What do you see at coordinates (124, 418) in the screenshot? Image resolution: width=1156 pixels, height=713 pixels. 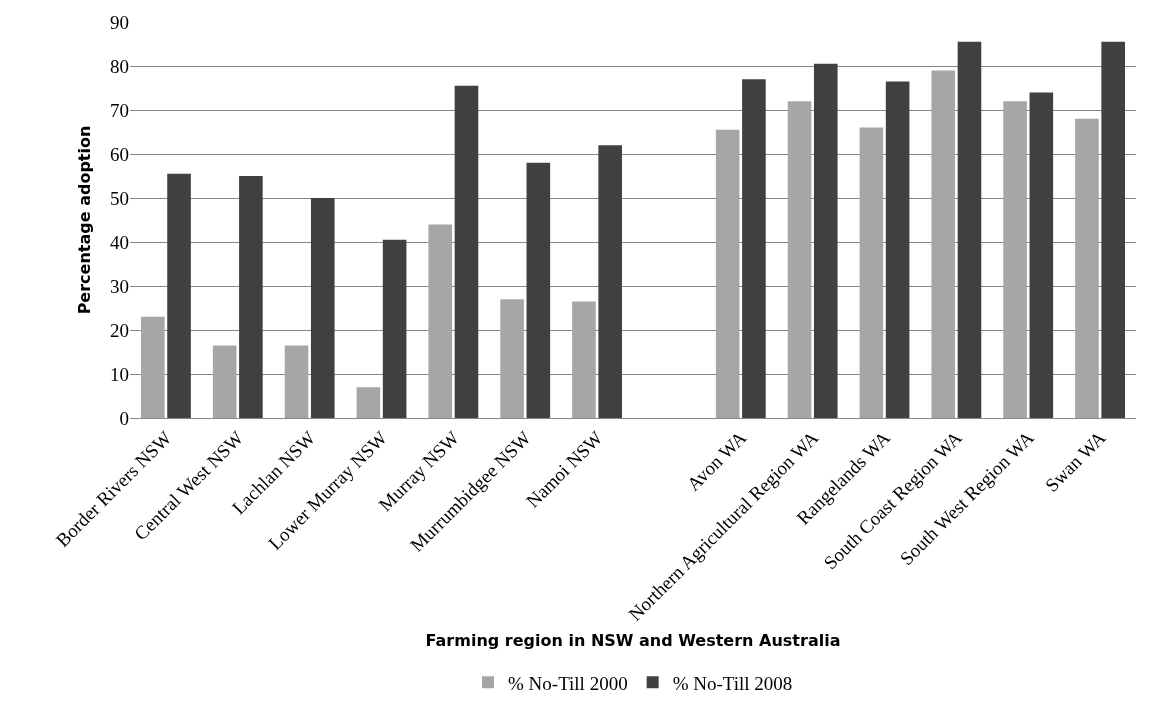 I see `y-tick-label: 0` at bounding box center [124, 418].